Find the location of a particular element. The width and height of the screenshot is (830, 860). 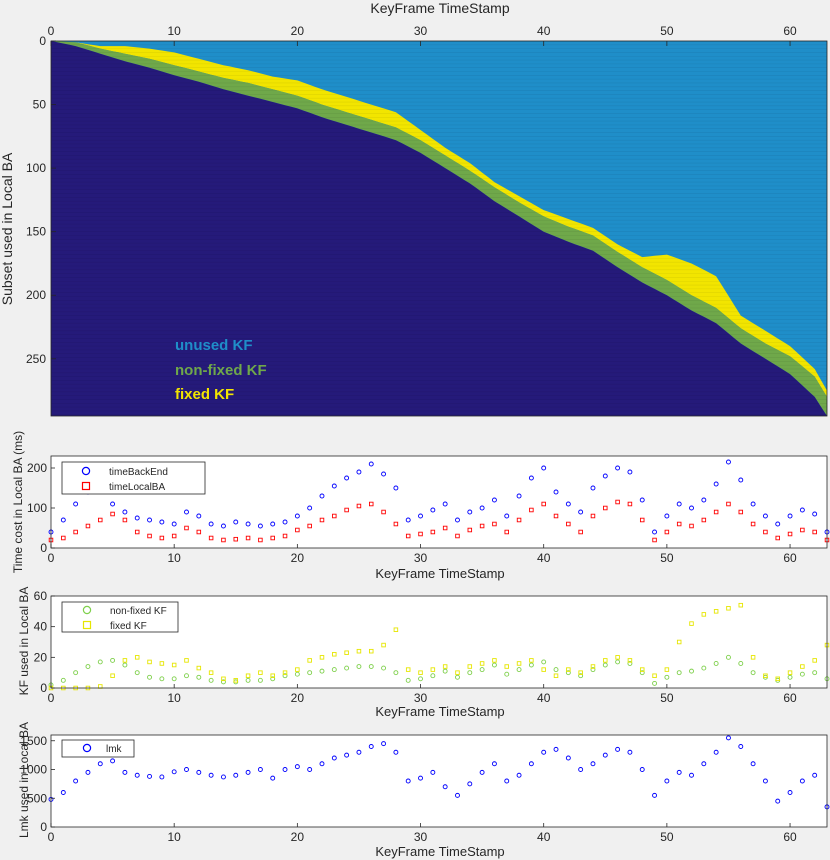

y-tick-label: 1500 is located at coordinates (33, 741).